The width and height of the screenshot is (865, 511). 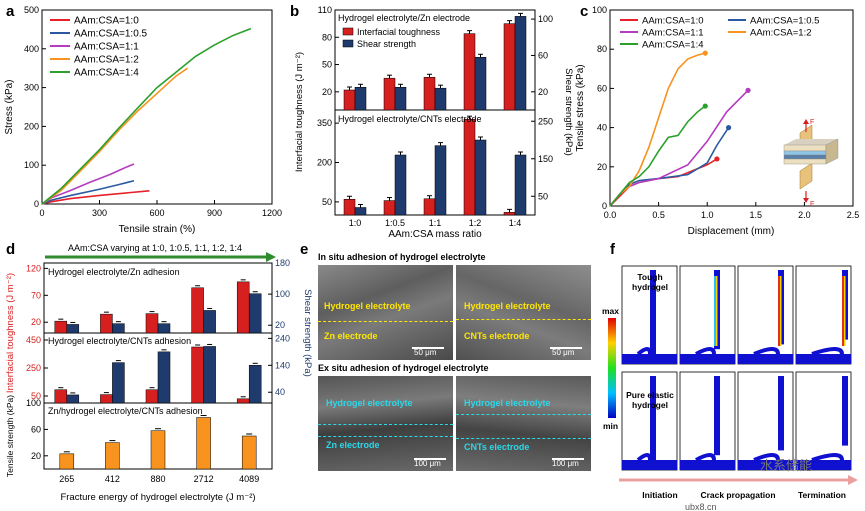 I want to click on x-tick-label-d: 2712, so click(x=204, y=479).